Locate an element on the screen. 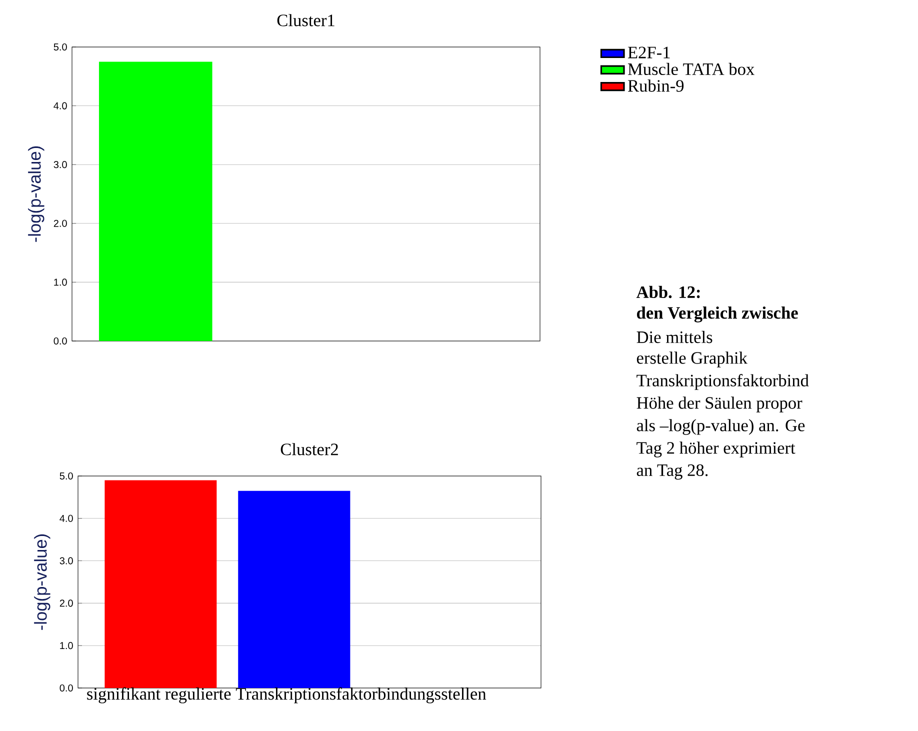 This screenshot has height=731, width=918. x-axis-title: signifikant regulierte Transkriptionsfaktorbindungsstellen is located at coordinates (286, 695).